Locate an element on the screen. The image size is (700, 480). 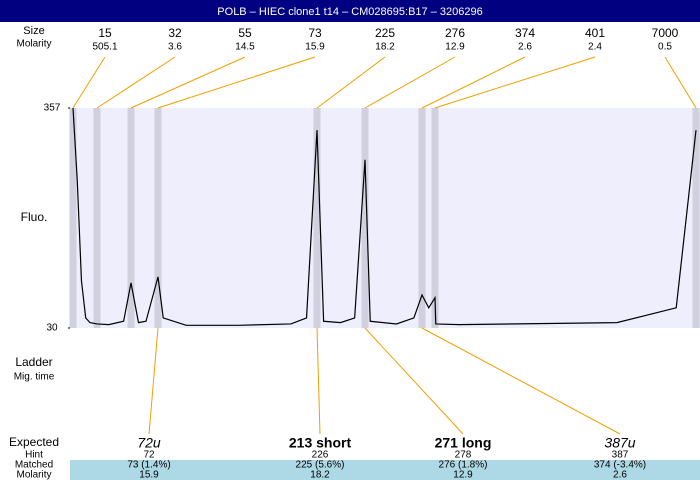
ladder-size: 7000 is located at coordinates (665, 33).